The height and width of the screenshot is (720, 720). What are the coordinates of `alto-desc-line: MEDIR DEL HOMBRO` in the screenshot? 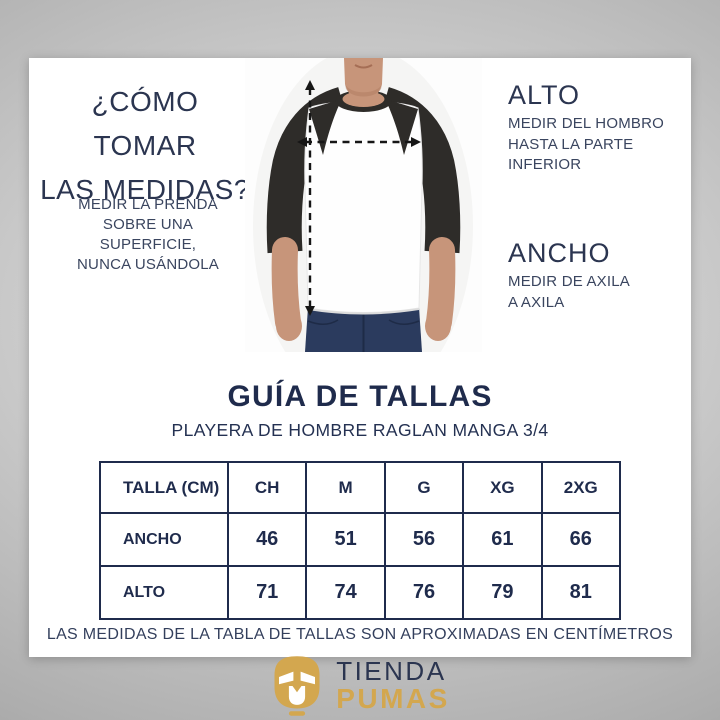 It's located at (586, 123).